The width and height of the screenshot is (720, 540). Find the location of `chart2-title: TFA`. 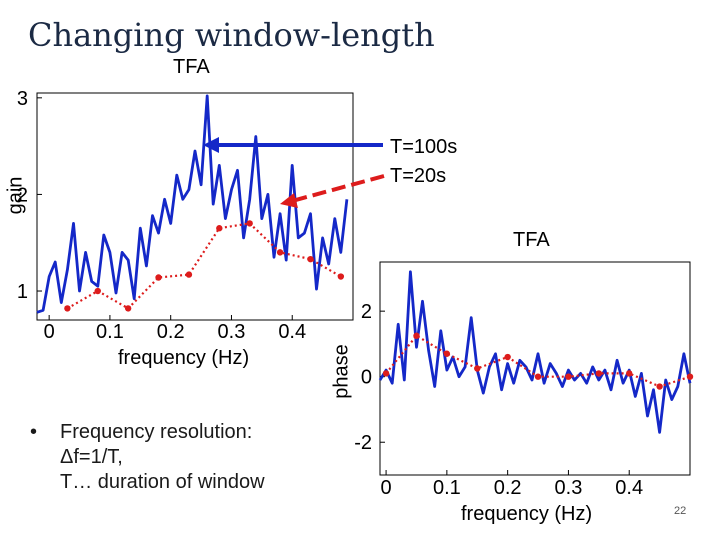

chart2-title: TFA is located at coordinates (531, 240).